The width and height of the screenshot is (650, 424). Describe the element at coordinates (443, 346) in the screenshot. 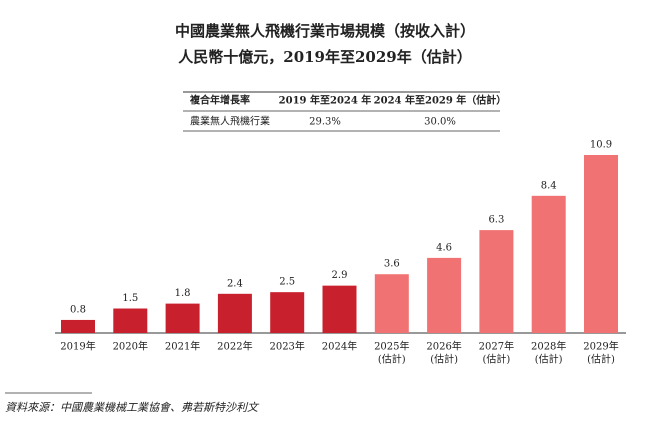

I see `x-tick-label: 2026年` at that location.